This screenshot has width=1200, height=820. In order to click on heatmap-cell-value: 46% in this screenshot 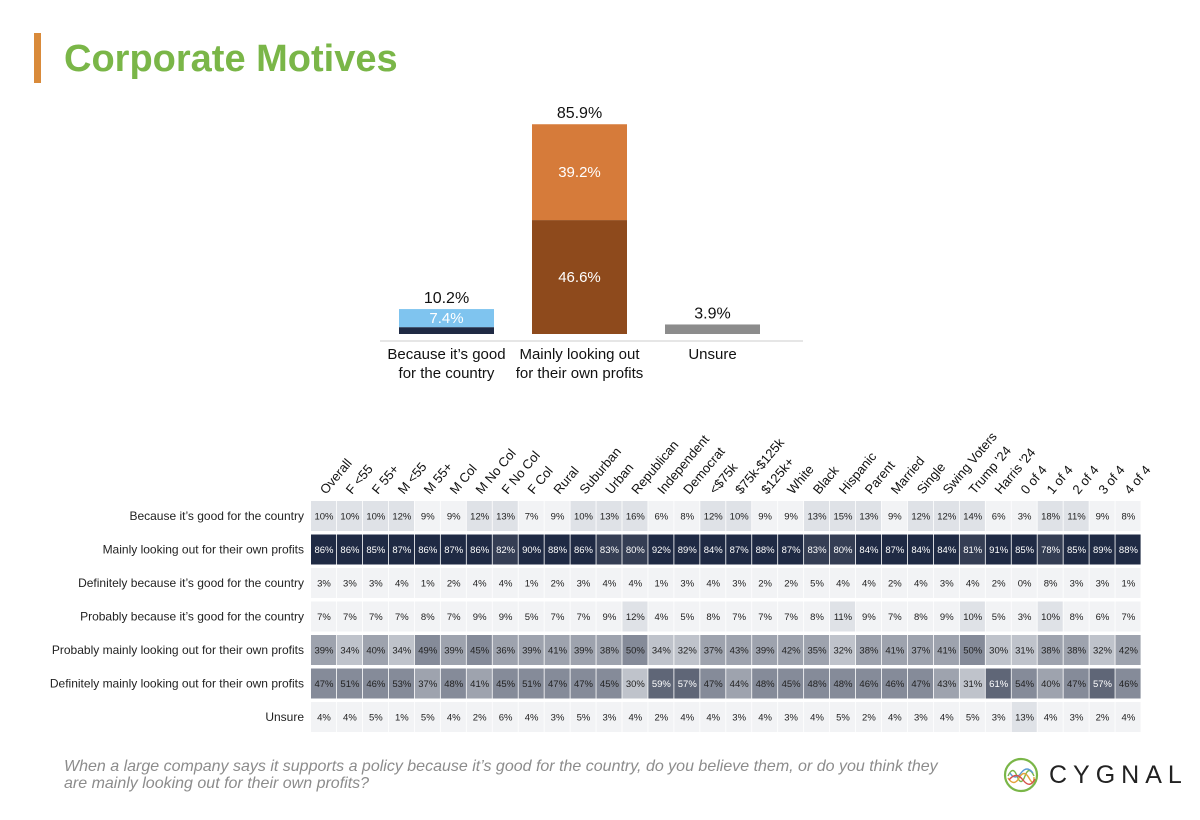, I will do `click(1129, 684)`.